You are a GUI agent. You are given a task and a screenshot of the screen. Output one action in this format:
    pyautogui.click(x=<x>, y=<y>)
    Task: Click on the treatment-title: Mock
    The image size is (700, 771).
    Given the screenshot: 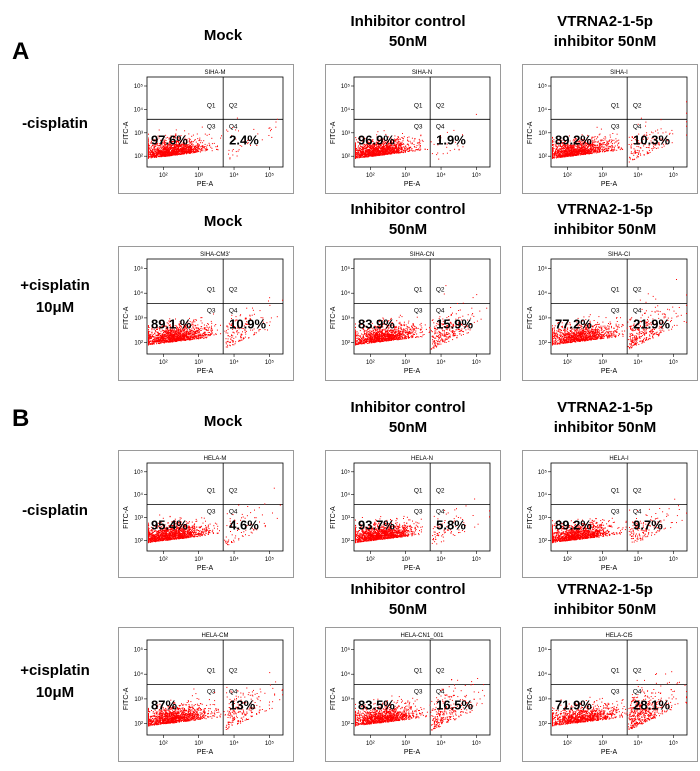 What is the action you would take?
    pyautogui.click(x=223, y=36)
    